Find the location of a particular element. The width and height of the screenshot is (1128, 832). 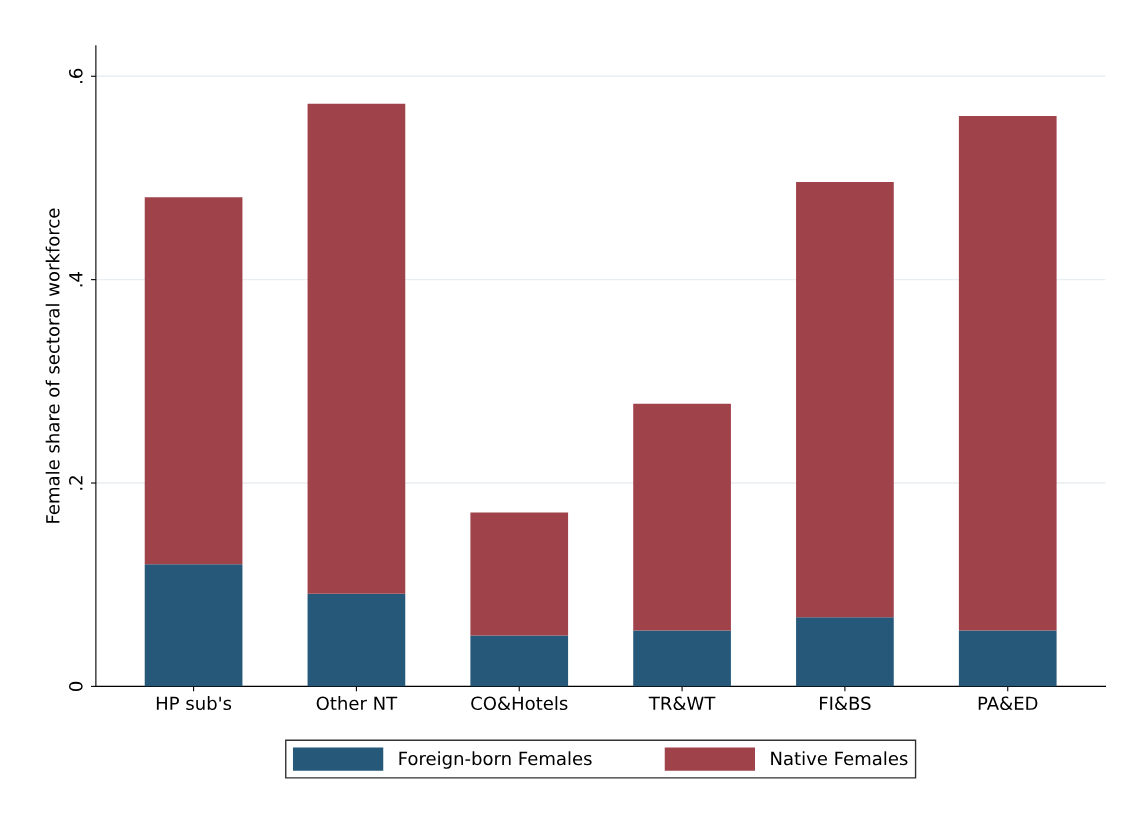

x-tick-label: CO&Hotels is located at coordinates (519, 703).